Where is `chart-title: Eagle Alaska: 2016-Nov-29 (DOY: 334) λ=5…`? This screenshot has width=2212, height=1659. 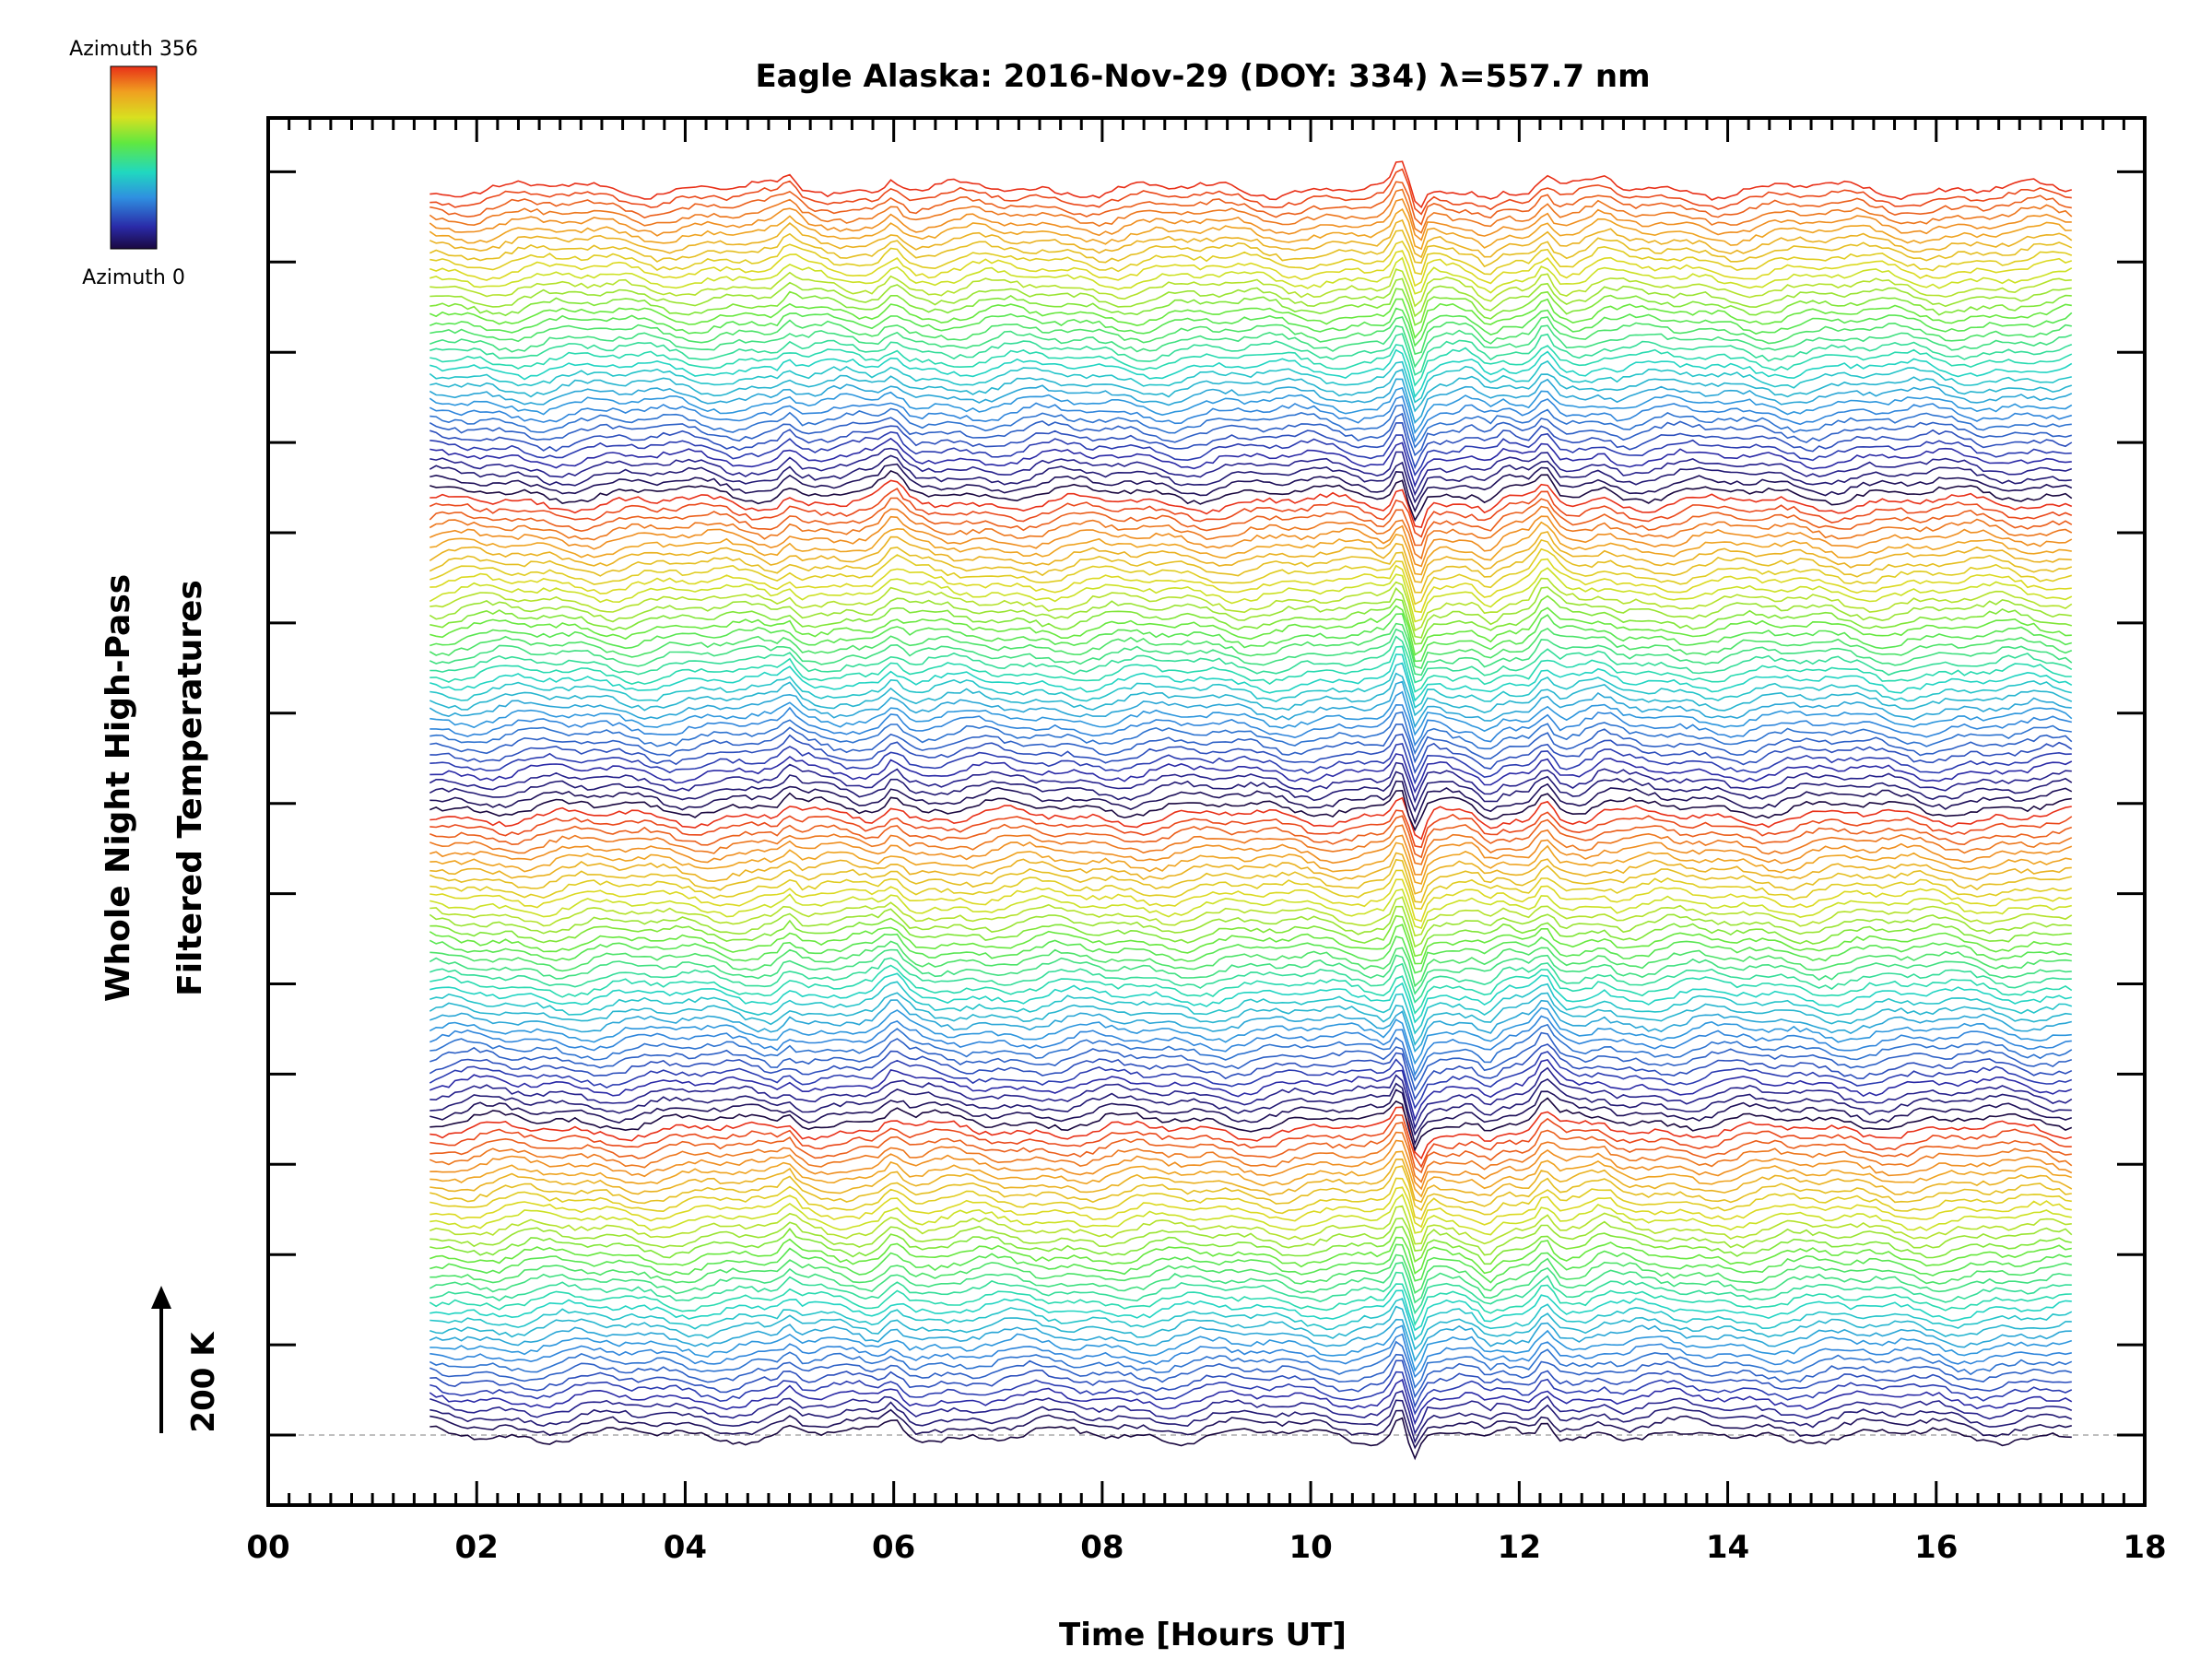 chart-title: Eagle Alaska: 2016-Nov-29 (DOY: 334) λ=5… is located at coordinates (1202, 76).